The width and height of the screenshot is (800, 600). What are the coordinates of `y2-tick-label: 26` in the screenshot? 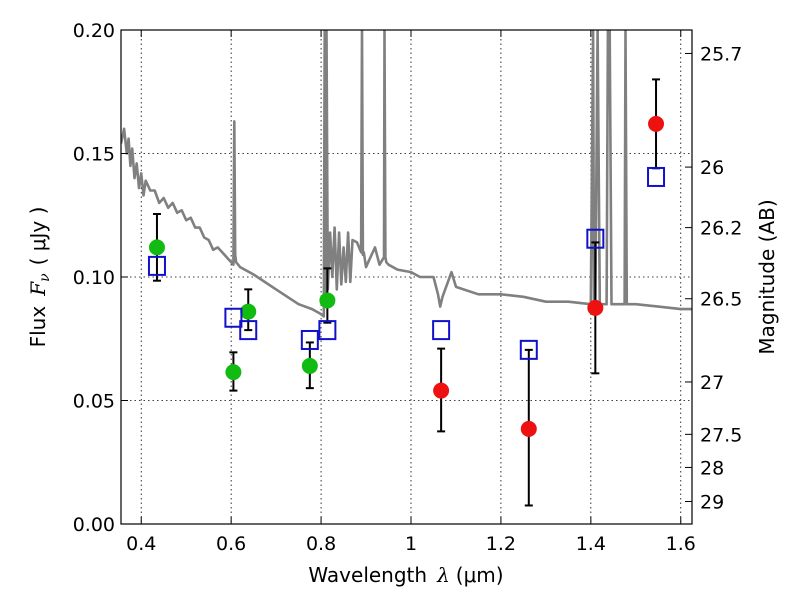 It's located at (712, 168).